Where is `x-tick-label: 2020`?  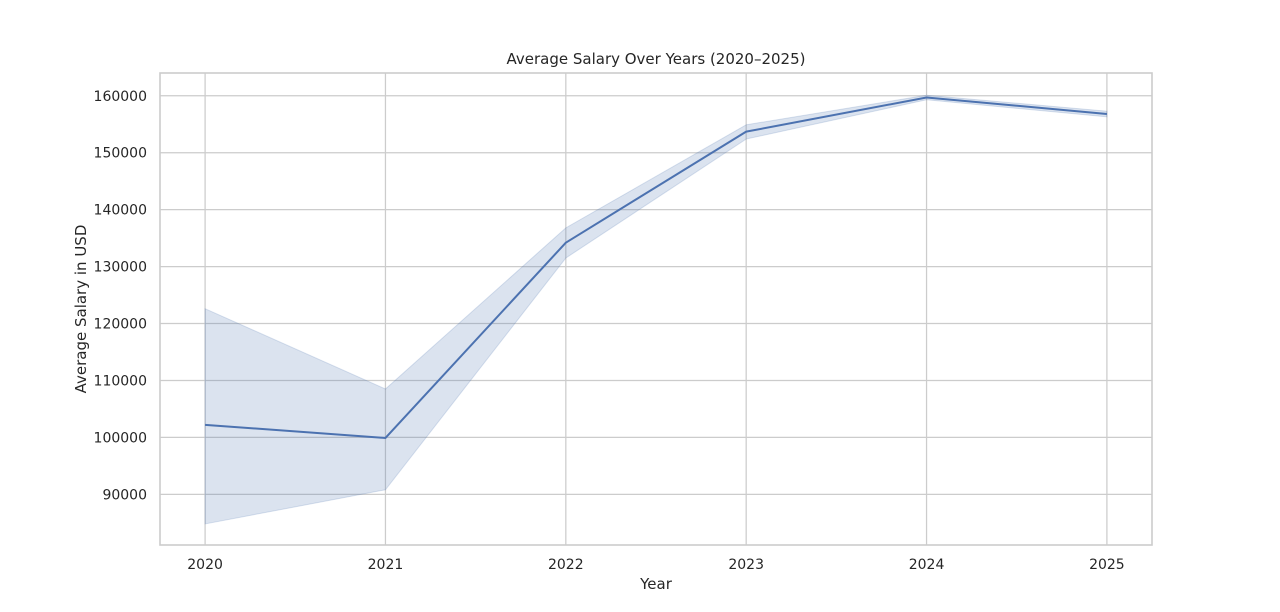 x-tick-label: 2020 is located at coordinates (205, 565).